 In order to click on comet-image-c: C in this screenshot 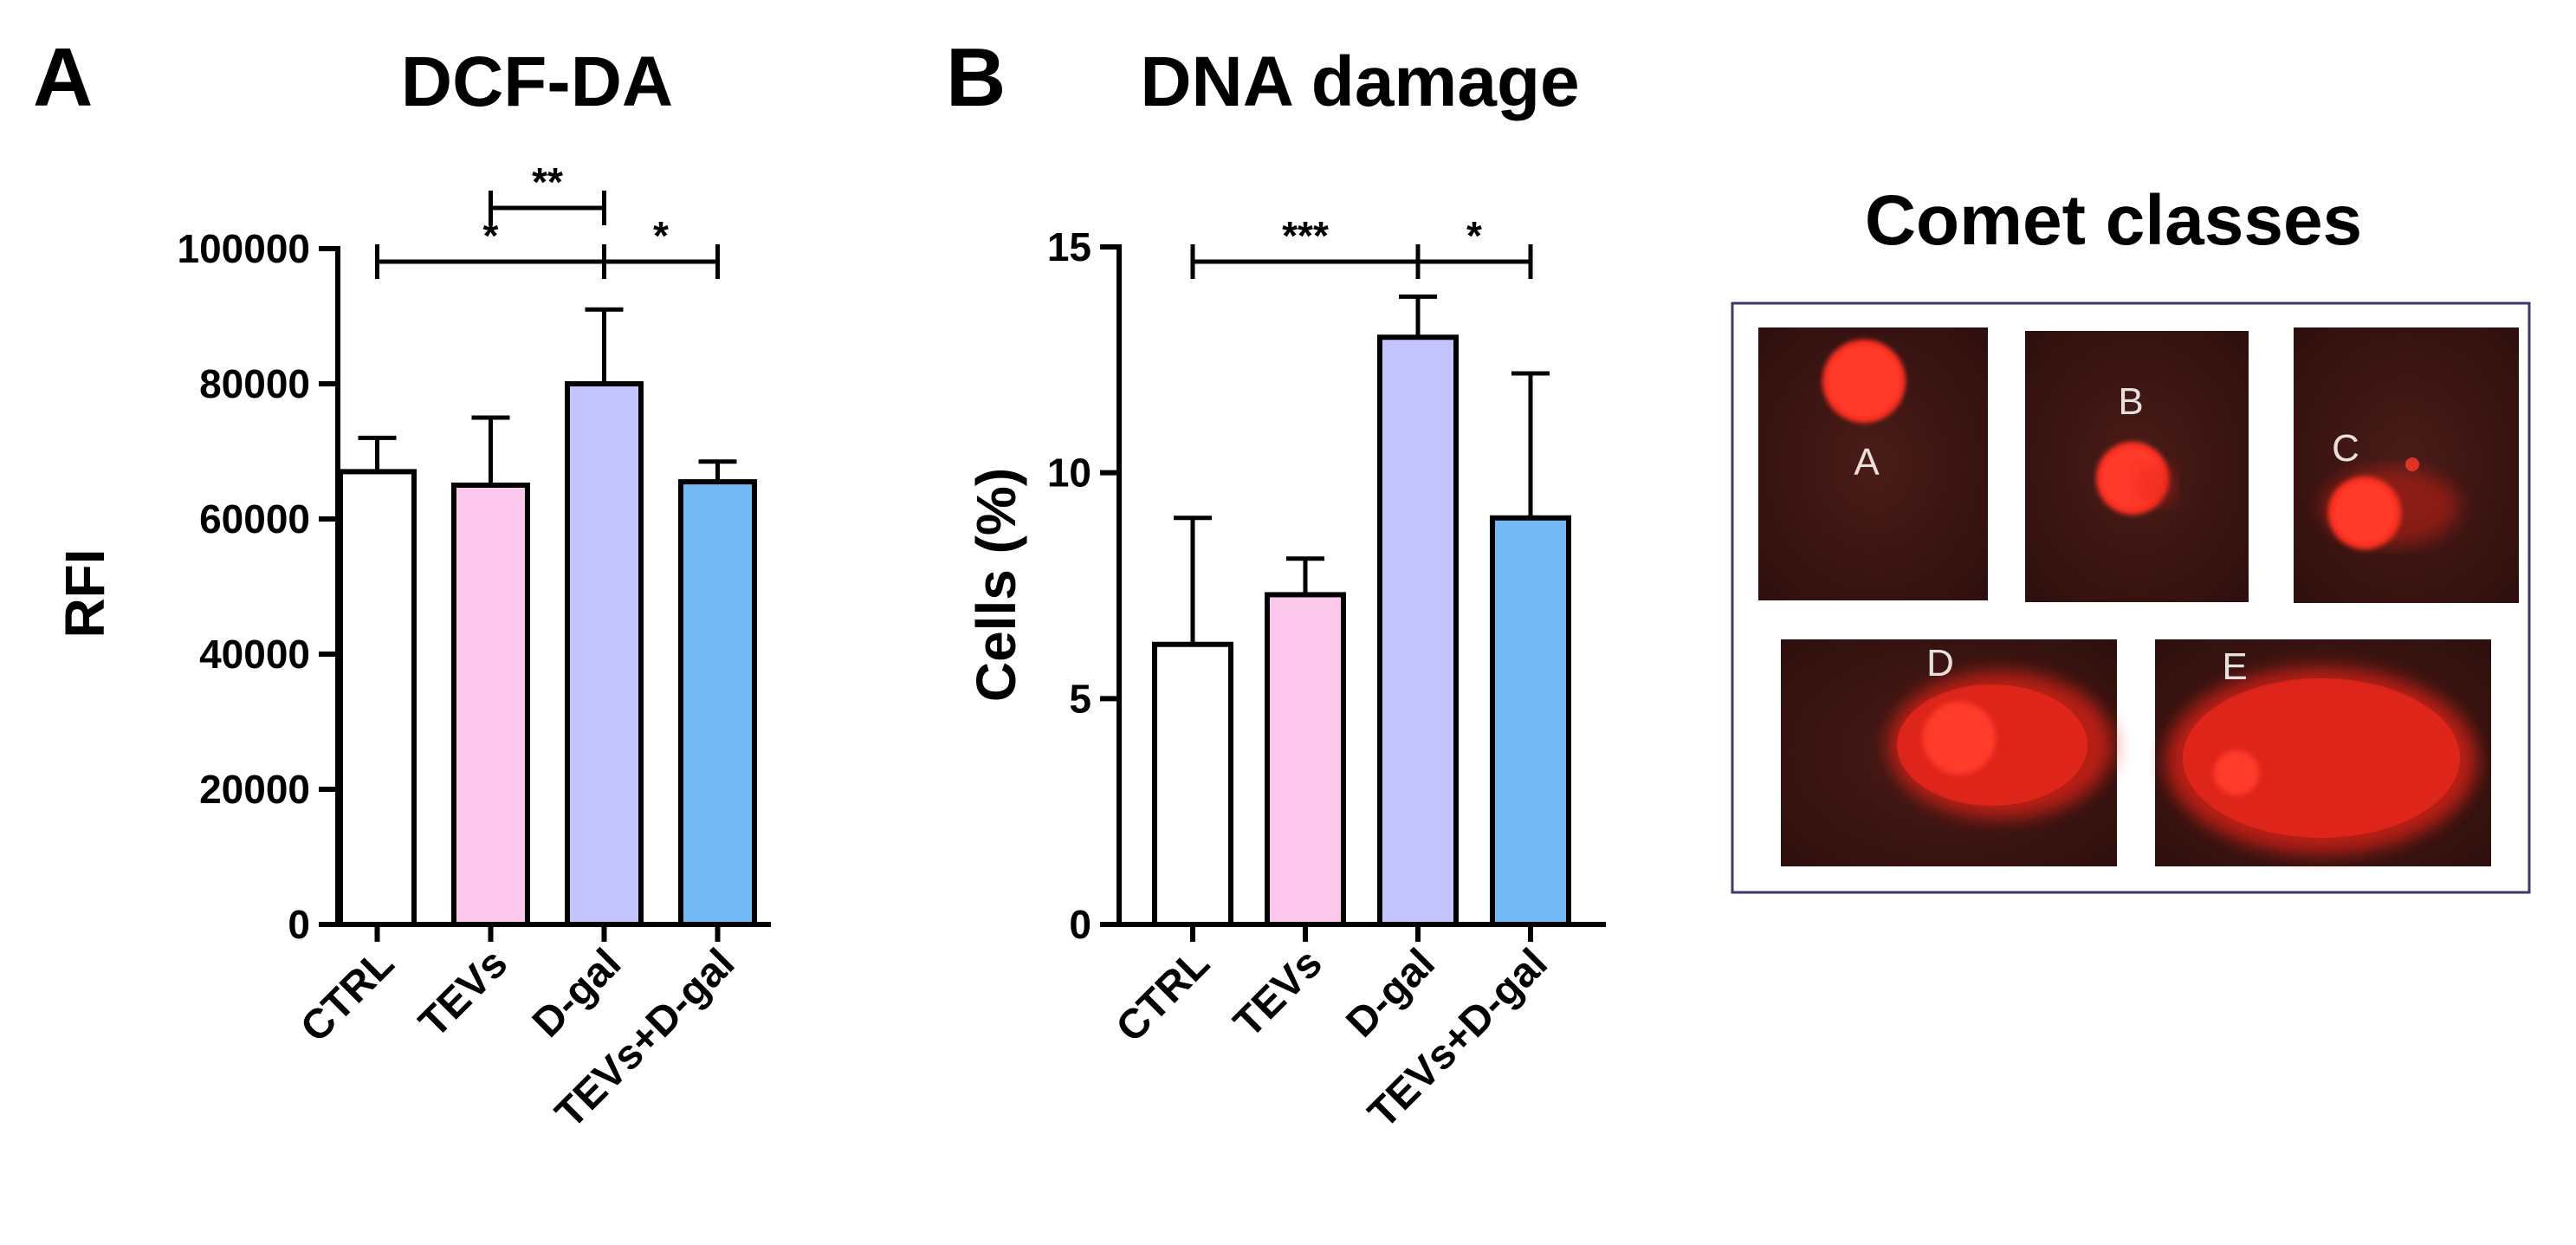, I will do `click(2406, 465)`.